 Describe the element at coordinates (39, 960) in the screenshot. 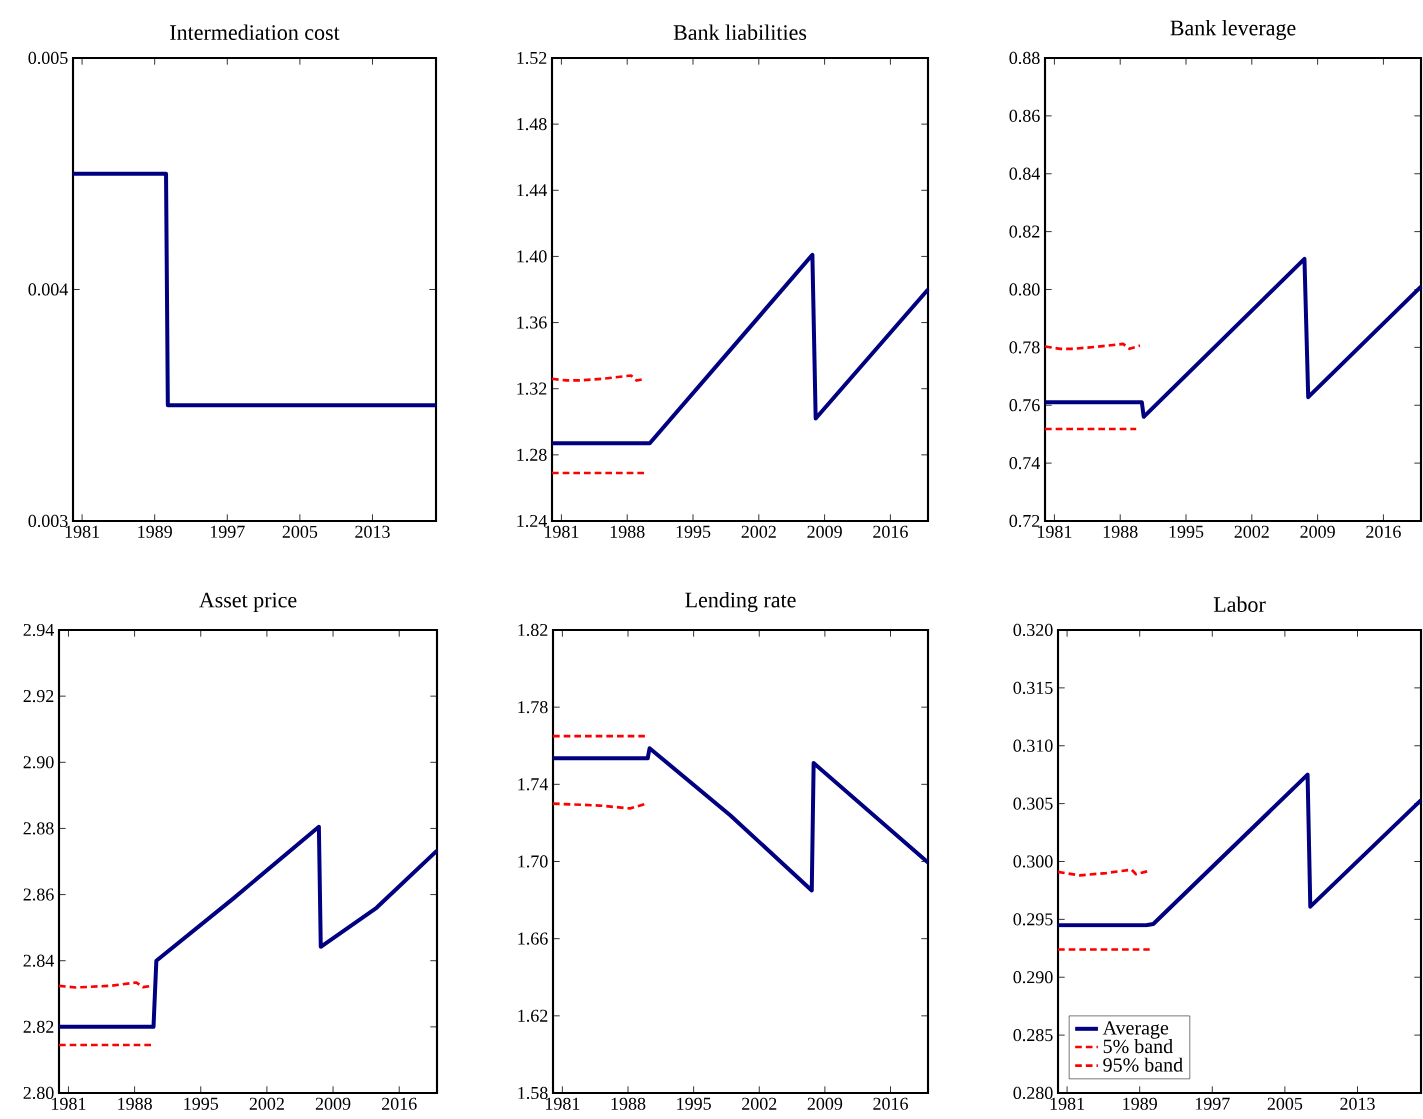

I see `y-tick-label: 2.84` at that location.